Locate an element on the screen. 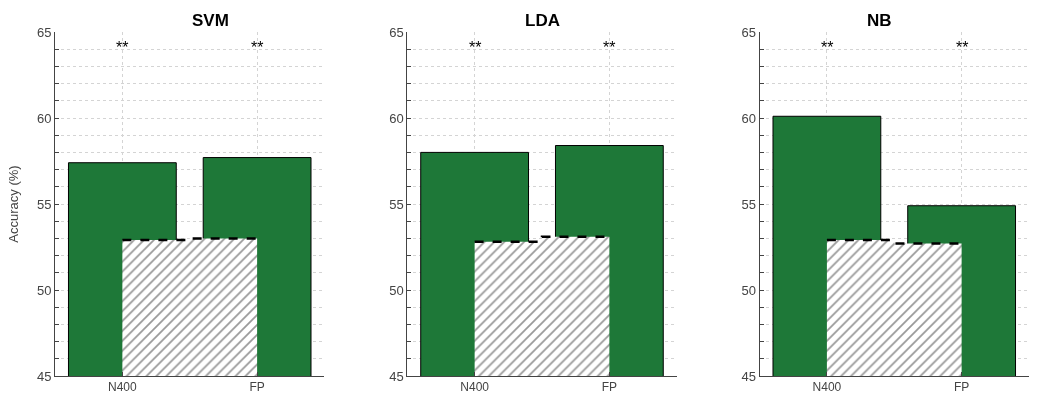  chart-title: NB is located at coordinates (879, 20).